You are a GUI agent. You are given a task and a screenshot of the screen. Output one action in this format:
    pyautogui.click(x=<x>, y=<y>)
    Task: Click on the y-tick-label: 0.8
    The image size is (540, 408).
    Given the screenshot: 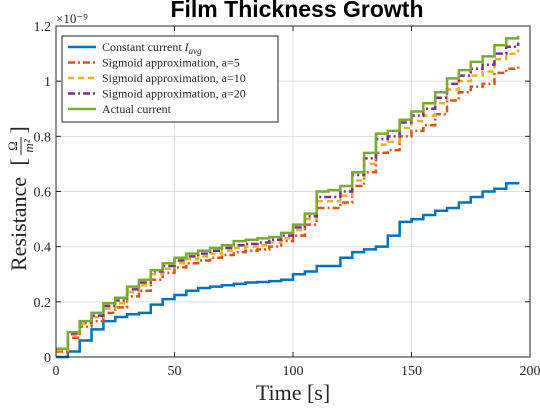 What is the action you would take?
    pyautogui.click(x=43, y=137)
    